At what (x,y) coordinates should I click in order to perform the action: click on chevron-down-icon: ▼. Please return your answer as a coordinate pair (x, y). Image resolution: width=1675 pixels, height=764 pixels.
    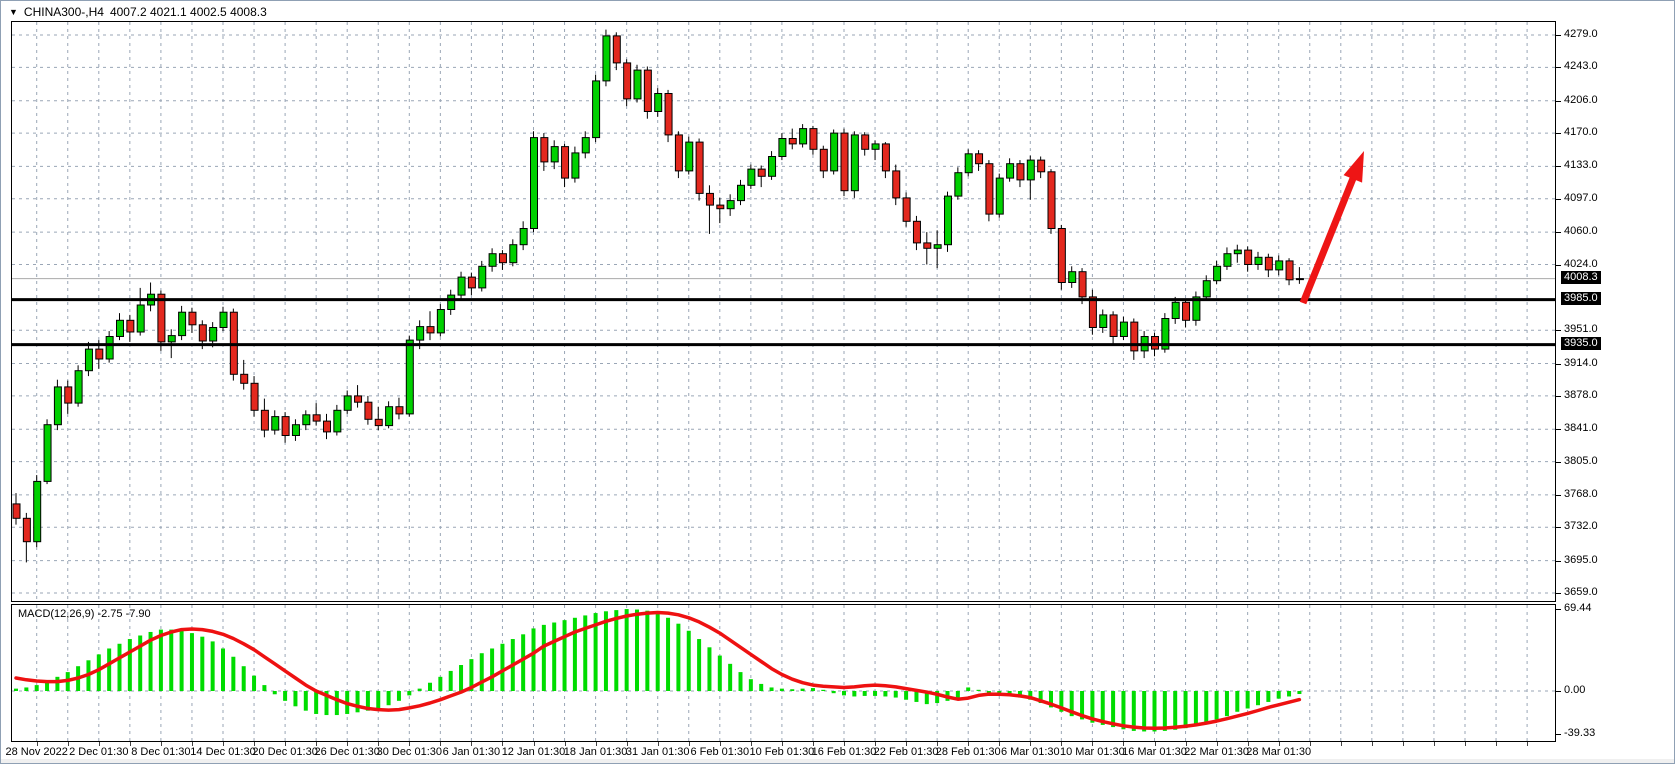
    Looking at the image, I should click on (13, 11).